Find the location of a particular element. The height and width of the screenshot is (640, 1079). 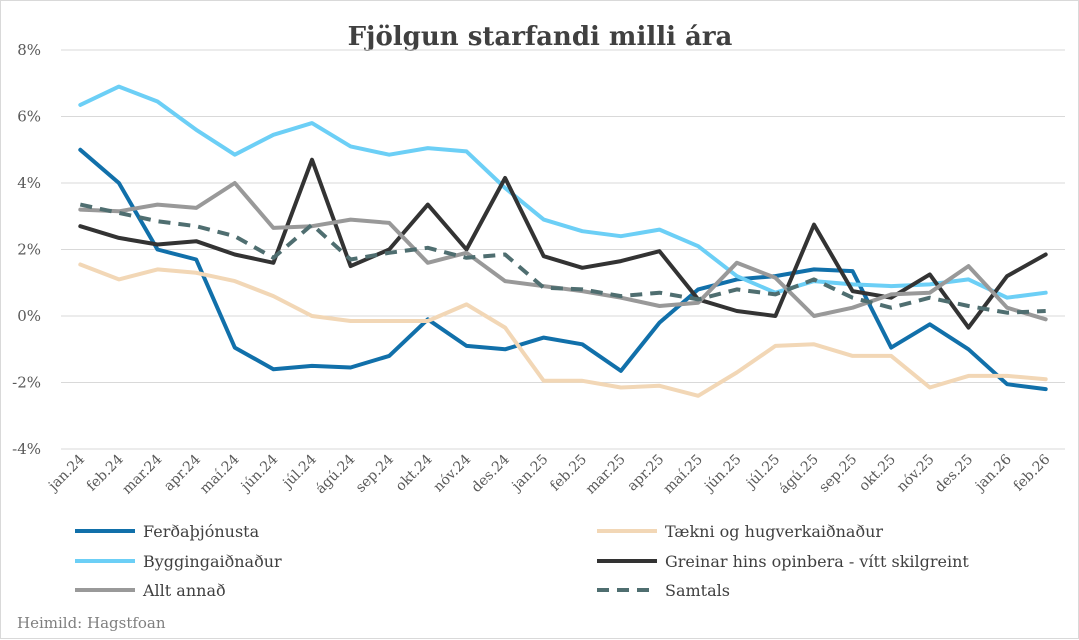

legend-label: Byggingaiðnaður is located at coordinates (212, 561).